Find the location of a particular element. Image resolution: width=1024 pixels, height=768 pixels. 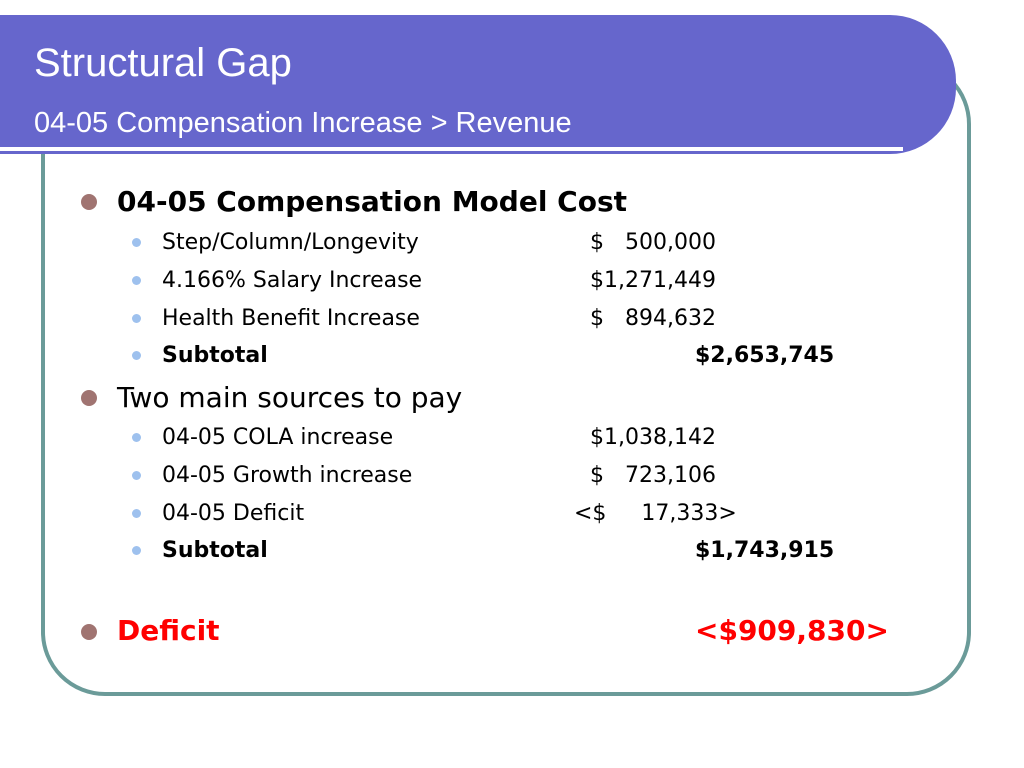

cost-item-label: 4.166% Salary Increase is located at coordinates (292, 280).